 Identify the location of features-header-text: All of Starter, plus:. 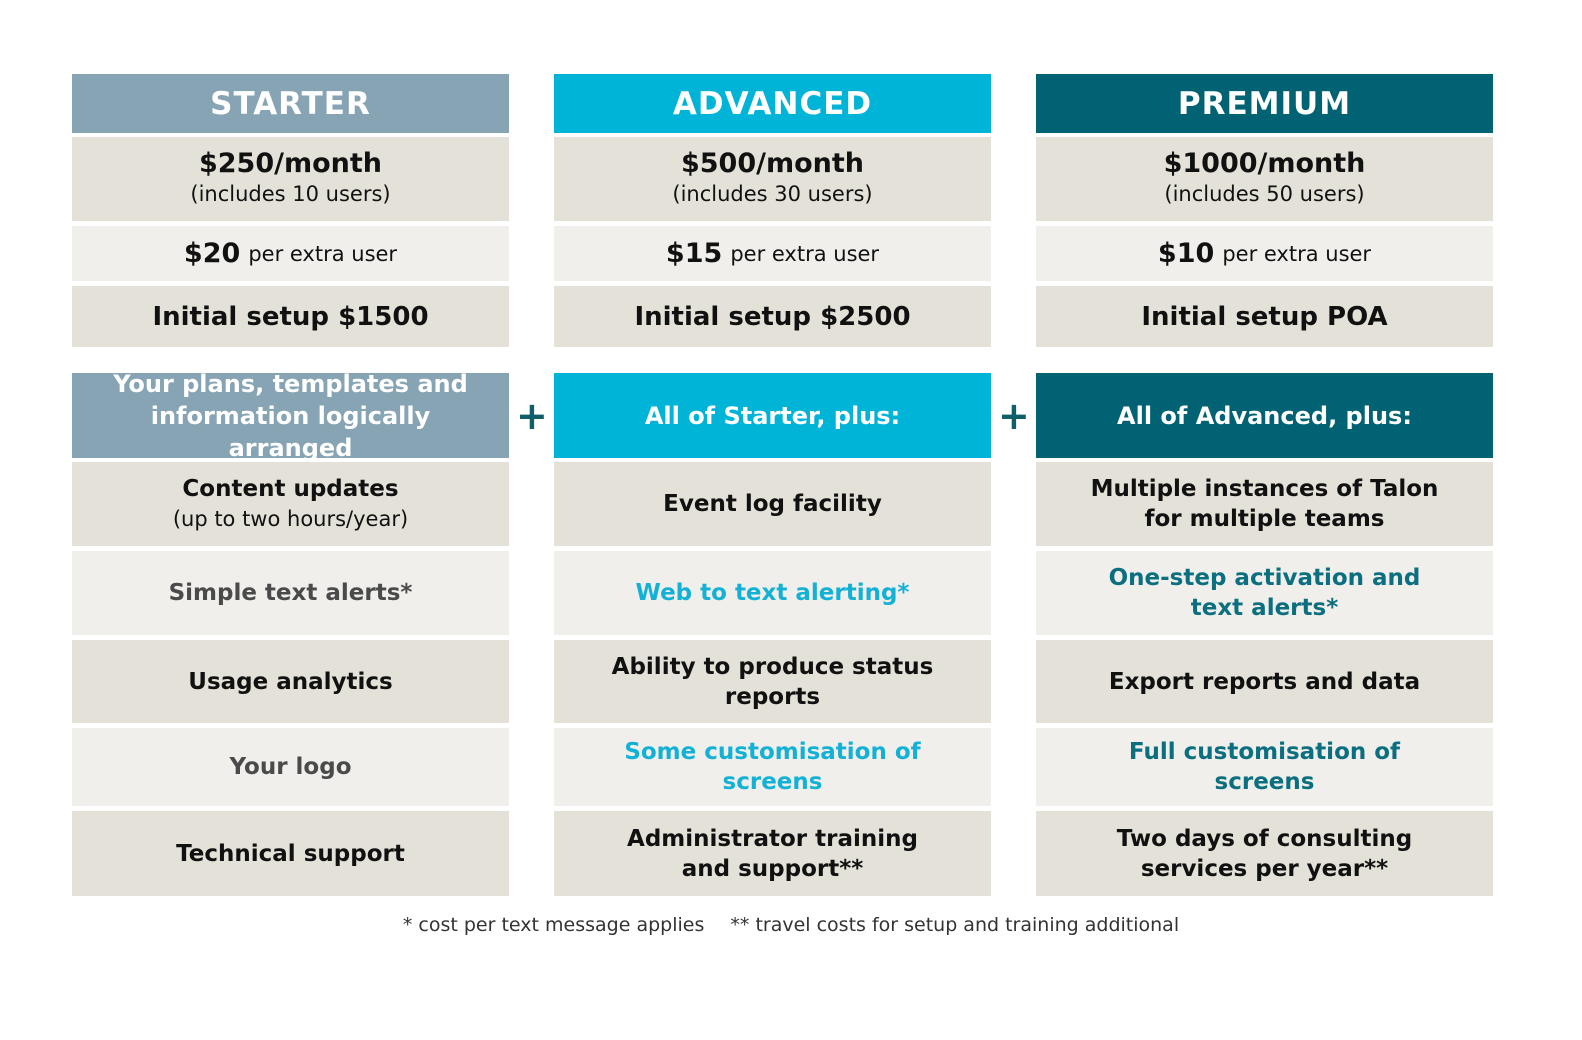
(772, 415).